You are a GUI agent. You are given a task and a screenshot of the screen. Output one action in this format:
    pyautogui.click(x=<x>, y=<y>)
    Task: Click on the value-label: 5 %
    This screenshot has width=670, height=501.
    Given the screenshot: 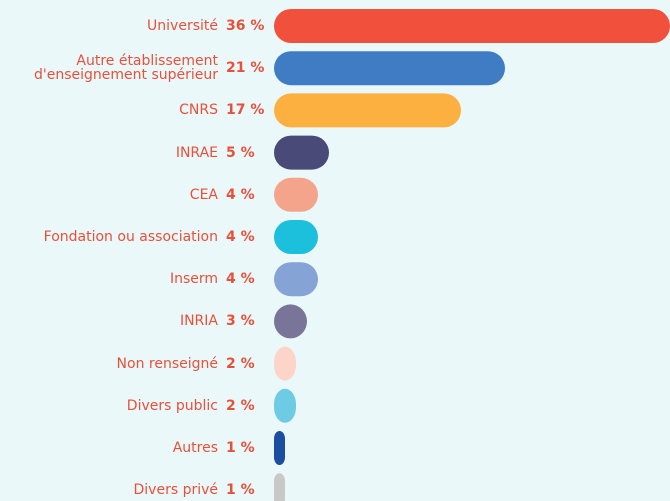 What is the action you would take?
    pyautogui.click(x=240, y=152)
    